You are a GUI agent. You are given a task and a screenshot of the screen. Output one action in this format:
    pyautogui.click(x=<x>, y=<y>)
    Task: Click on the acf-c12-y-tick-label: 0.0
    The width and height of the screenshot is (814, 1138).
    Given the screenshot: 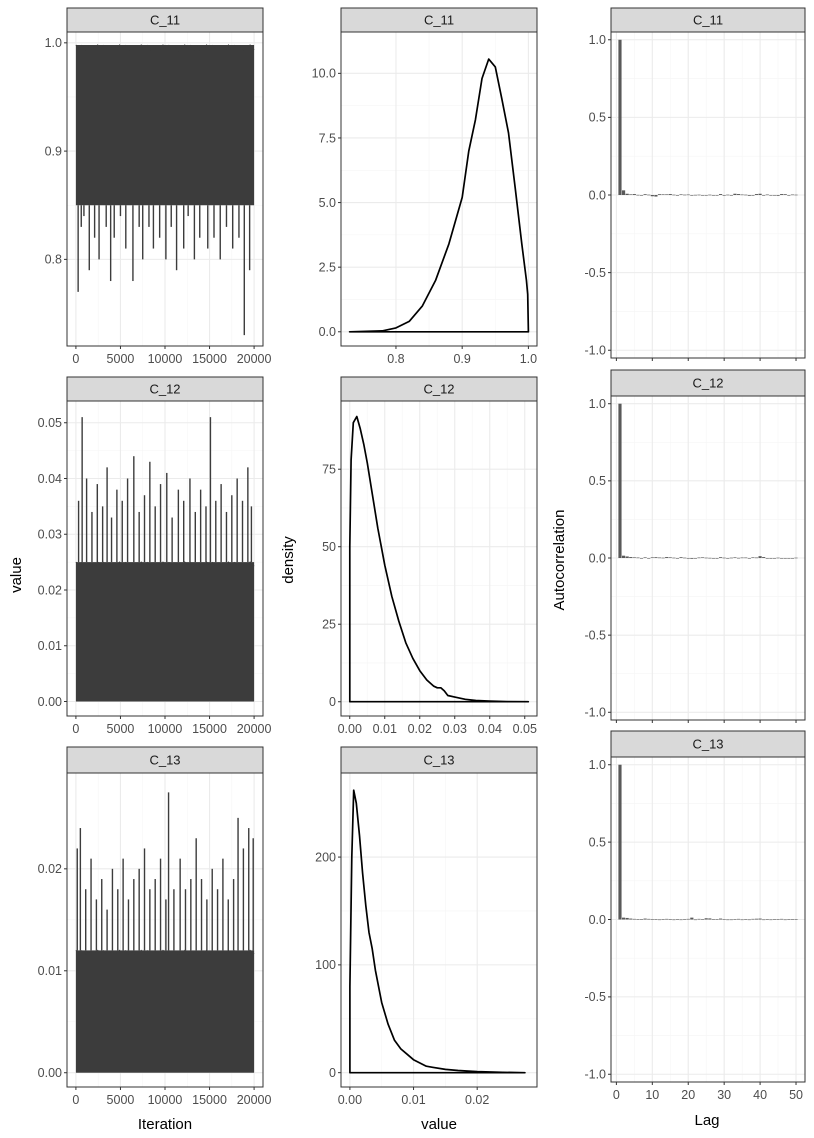 What is the action you would take?
    pyautogui.click(x=597, y=558)
    